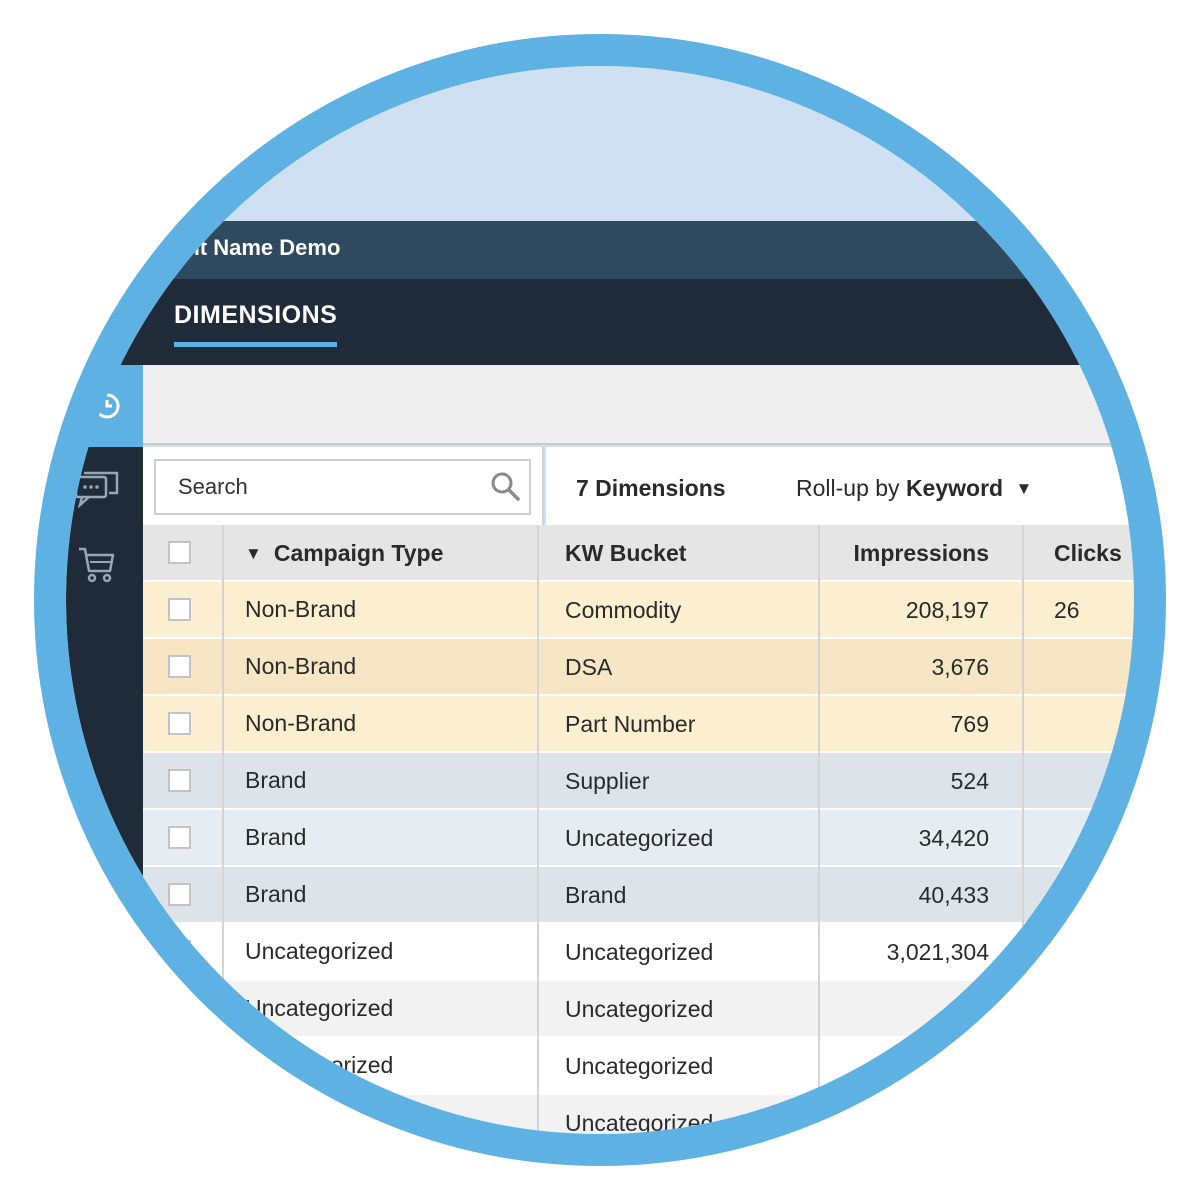  What do you see at coordinates (104, 749) in the screenshot?
I see `sidebar` at bounding box center [104, 749].